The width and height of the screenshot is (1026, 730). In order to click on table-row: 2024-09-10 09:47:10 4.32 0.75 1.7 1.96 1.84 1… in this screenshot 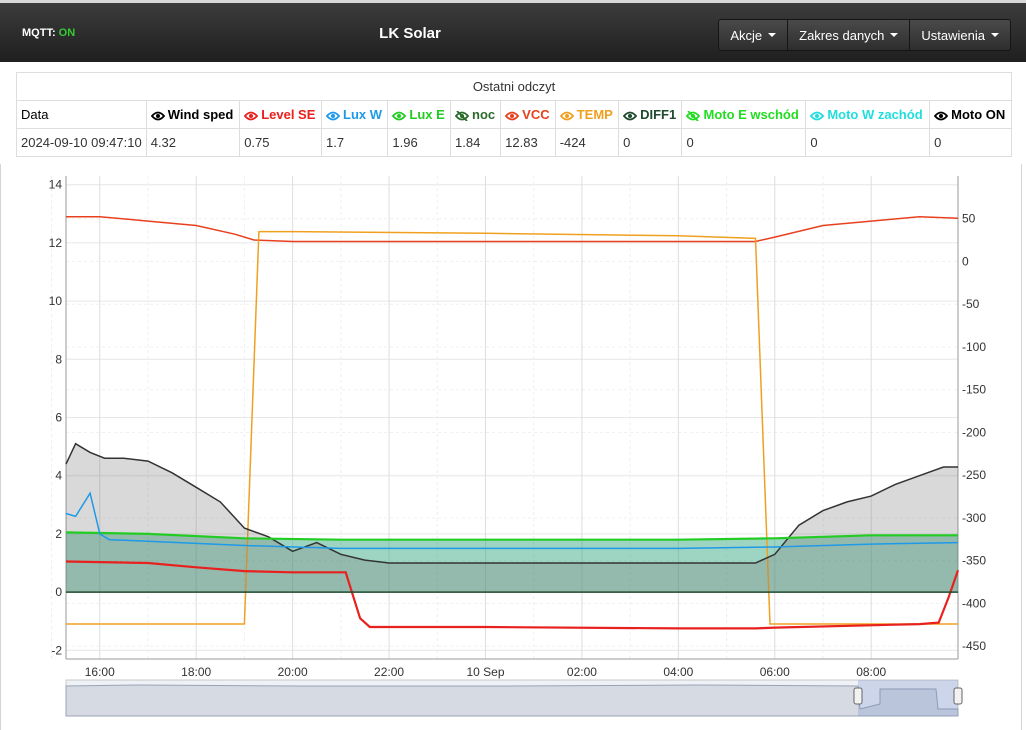, I will do `click(514, 142)`.